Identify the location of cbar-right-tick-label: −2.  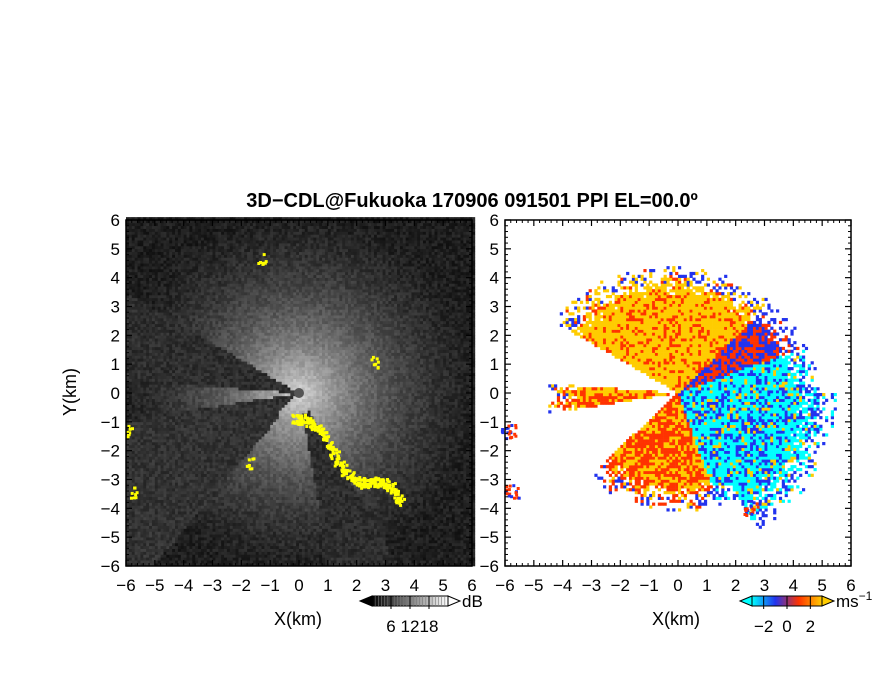
(763, 626).